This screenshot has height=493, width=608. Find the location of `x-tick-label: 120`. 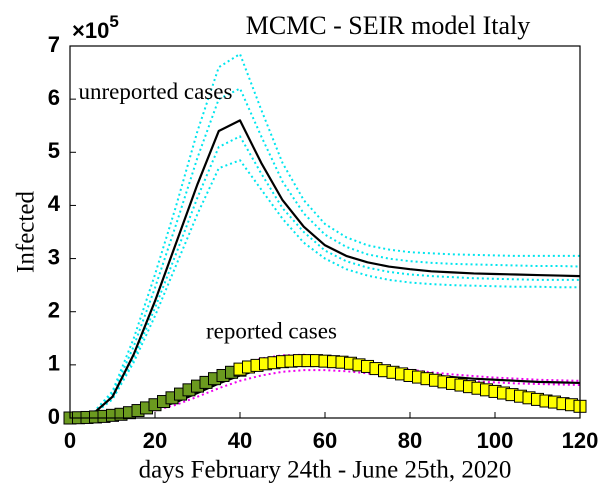

x-tick-label: 120 is located at coordinates (580, 440).